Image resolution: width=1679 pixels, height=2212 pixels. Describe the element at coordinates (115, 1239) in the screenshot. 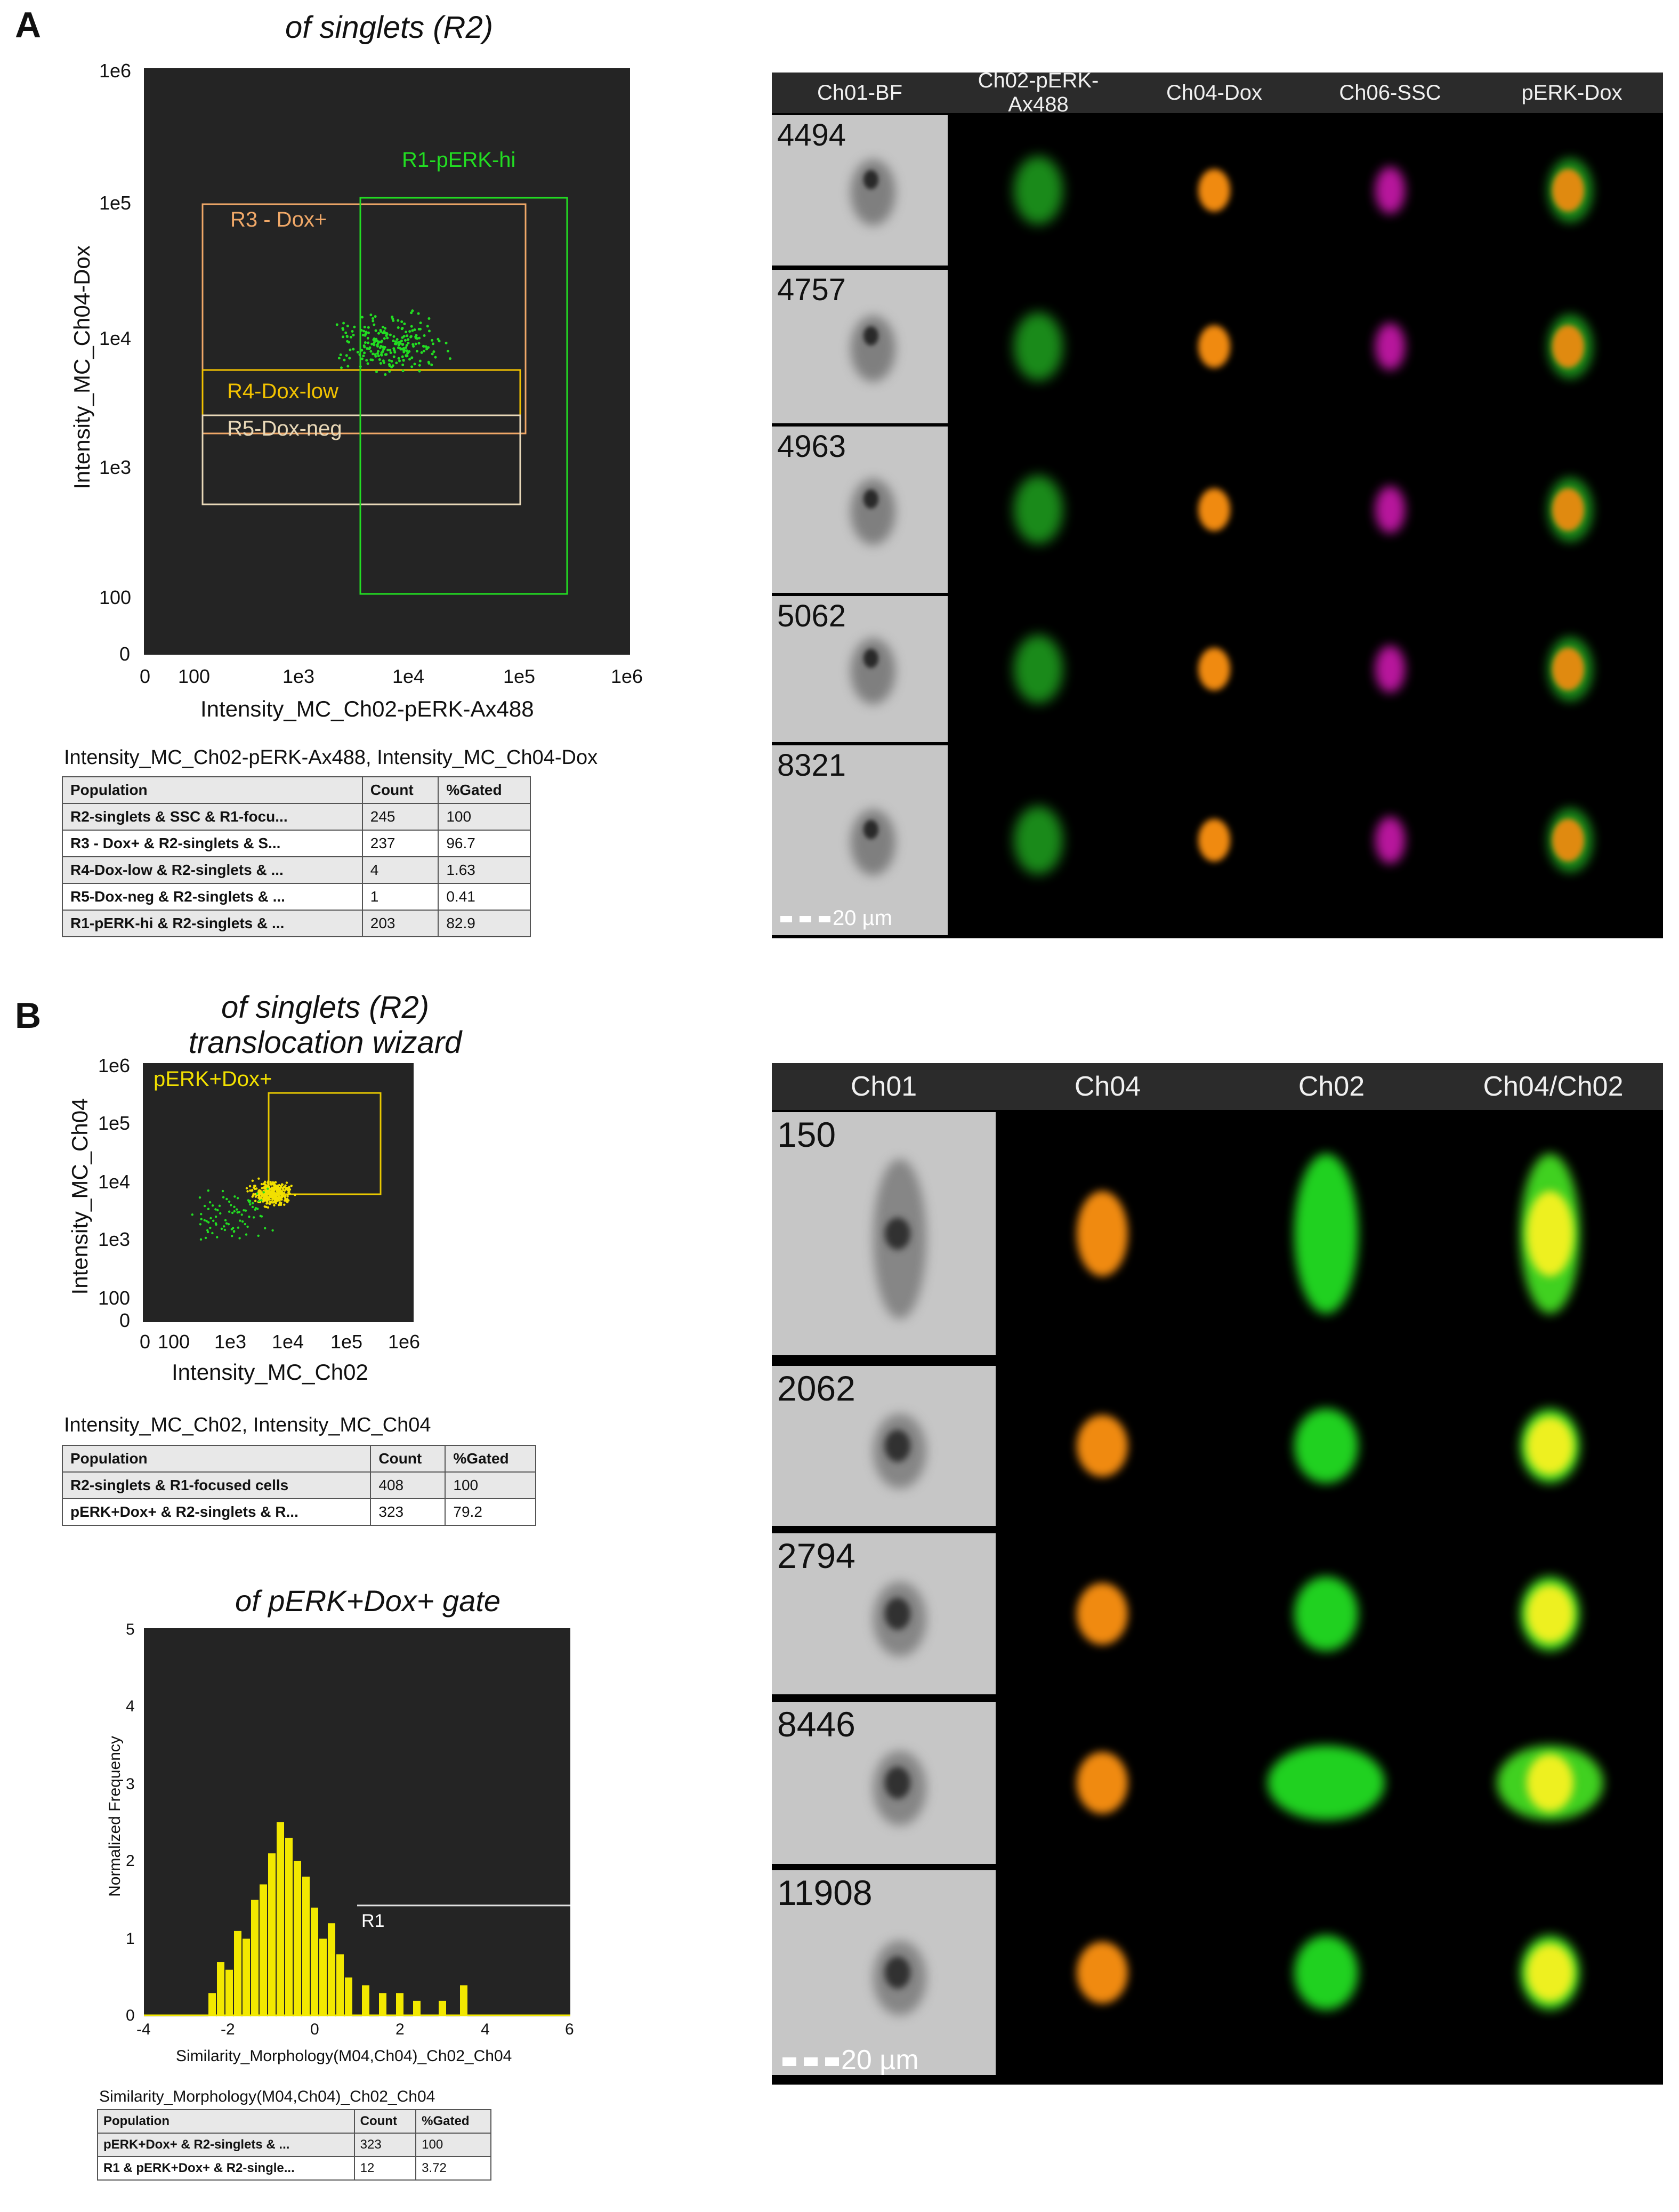

I see `b-y-tick: 1e3` at that location.